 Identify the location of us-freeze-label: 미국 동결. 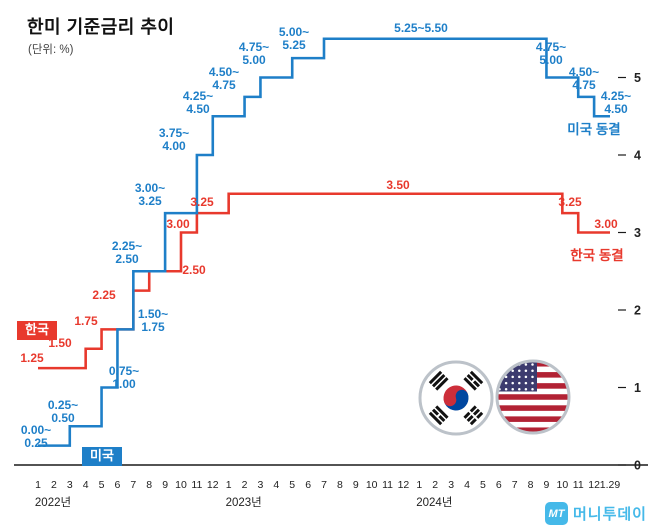
(593, 129).